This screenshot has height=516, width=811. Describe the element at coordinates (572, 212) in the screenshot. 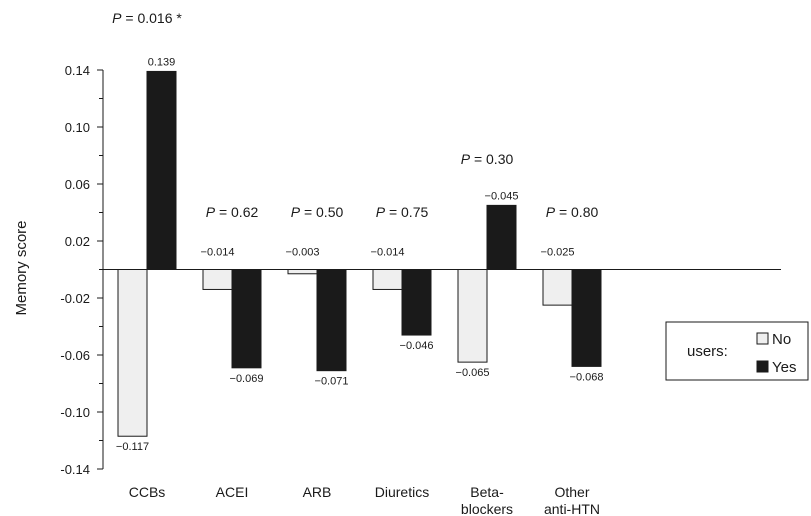

I see `p-value-label: P = 0.80` at that location.